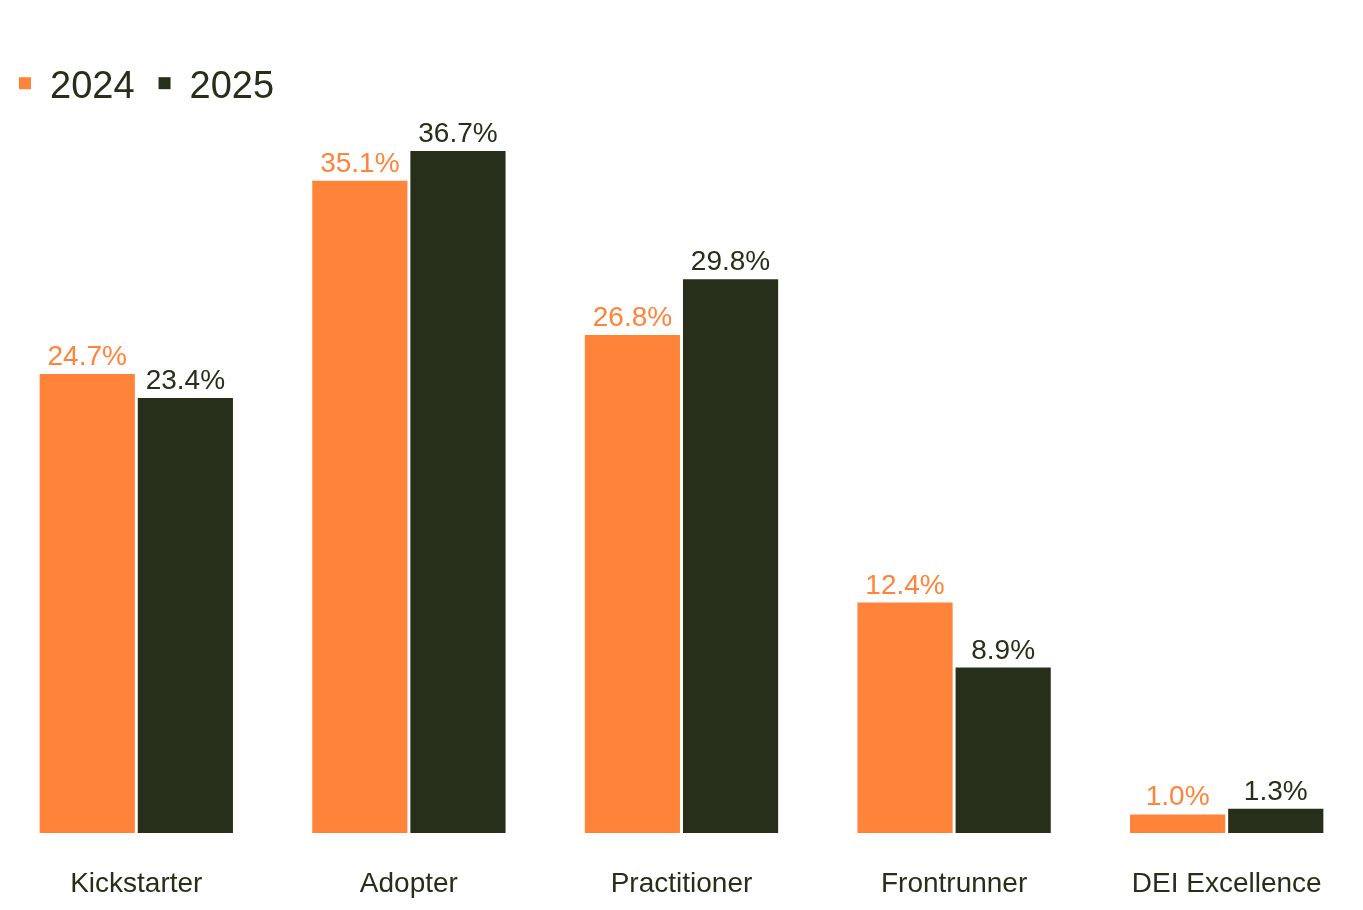 The width and height of the screenshot is (1363, 910). What do you see at coordinates (954, 882) in the screenshot?
I see `x-tick-label: Frontrunner` at bounding box center [954, 882].